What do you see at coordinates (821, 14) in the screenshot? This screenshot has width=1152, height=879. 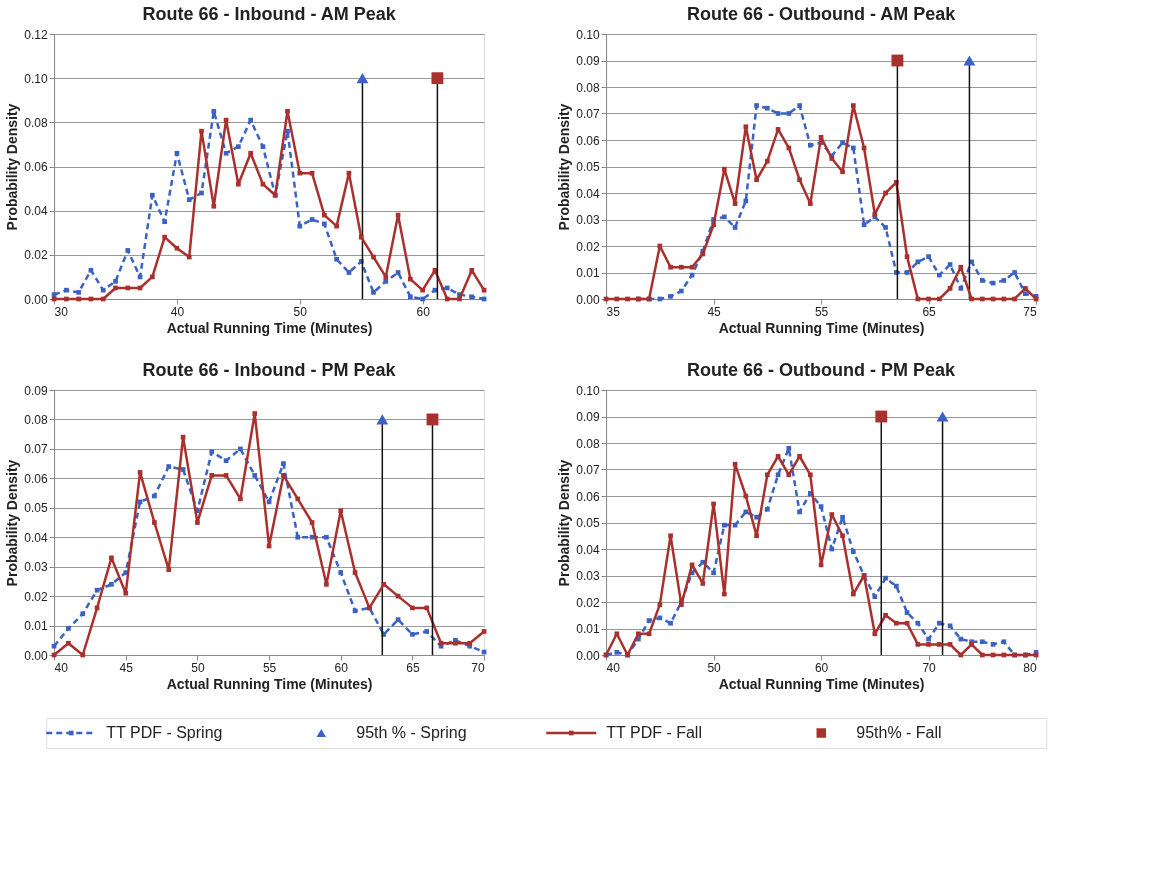 I see `chart-title: Route 66 - Outbound - AM Peak` at bounding box center [821, 14].